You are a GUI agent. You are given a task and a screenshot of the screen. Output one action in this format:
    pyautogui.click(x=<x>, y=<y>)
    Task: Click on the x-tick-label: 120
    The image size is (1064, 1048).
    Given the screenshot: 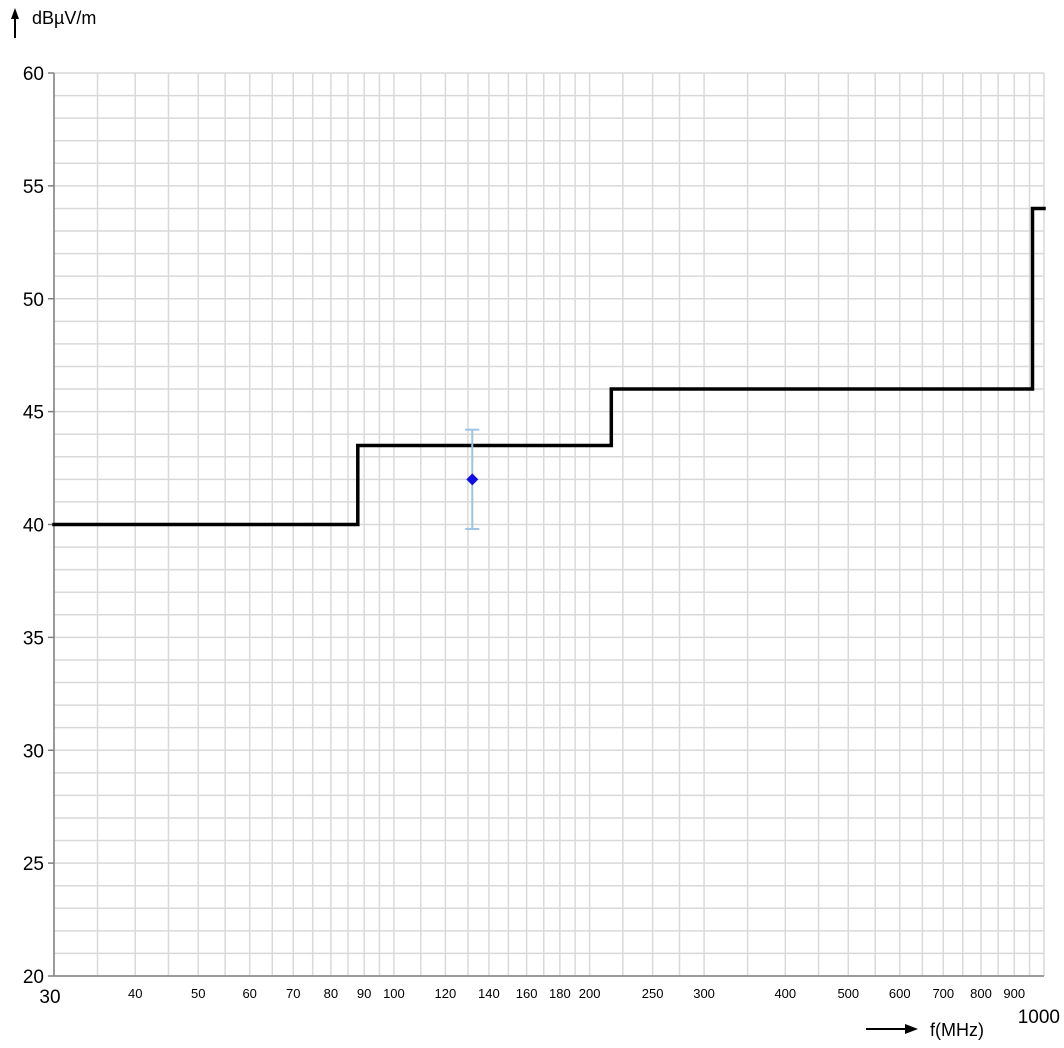 What is the action you would take?
    pyautogui.click(x=446, y=993)
    